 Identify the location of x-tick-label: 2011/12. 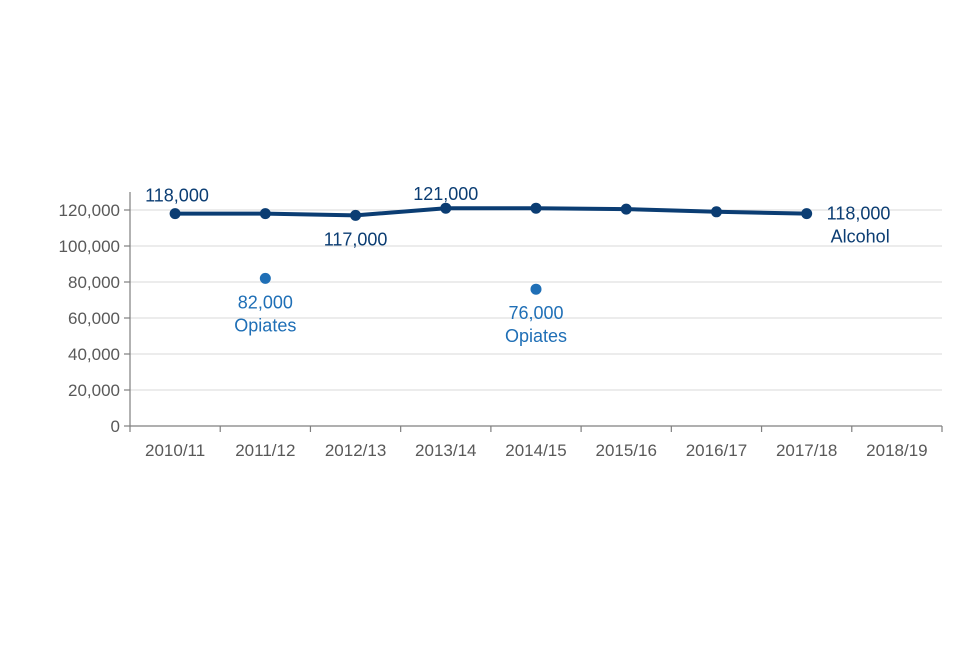
(265, 450).